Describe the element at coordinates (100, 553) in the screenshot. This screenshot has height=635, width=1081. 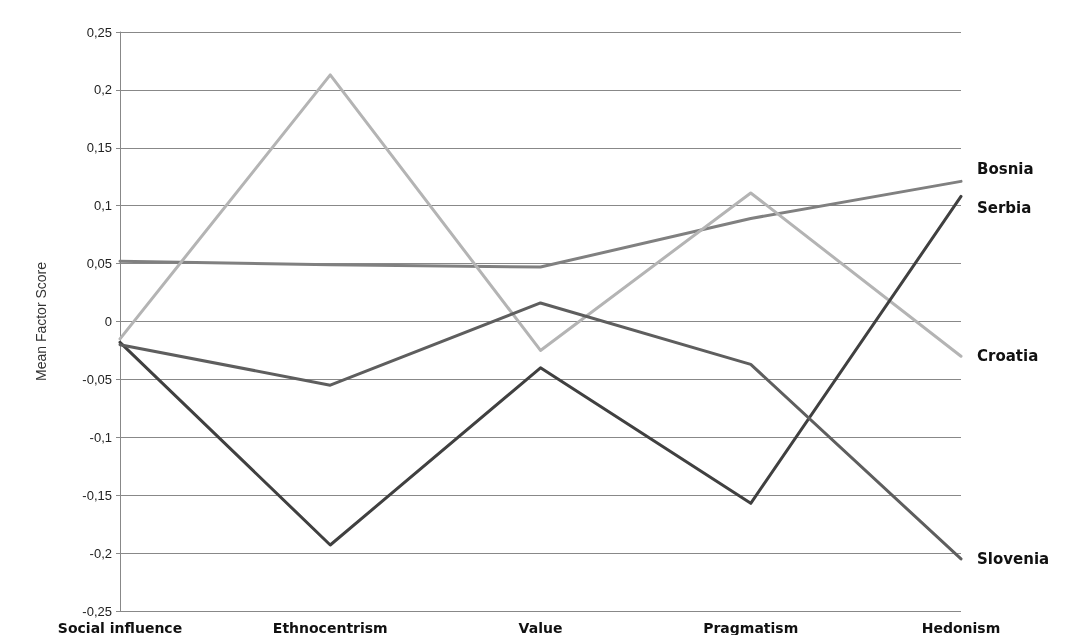
I see `y-tick-label: -0,2` at that location.